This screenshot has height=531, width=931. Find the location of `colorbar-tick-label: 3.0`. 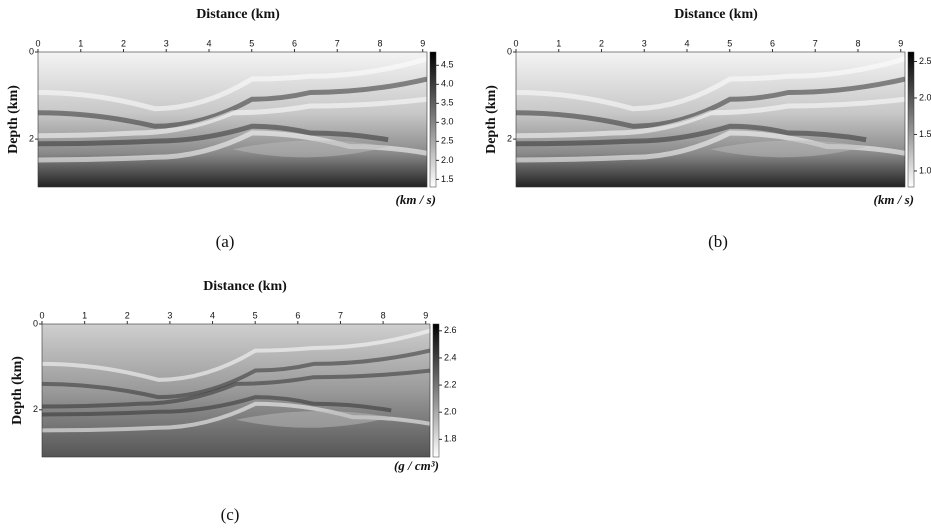

colorbar-tick-label: 3.0 is located at coordinates (447, 122).